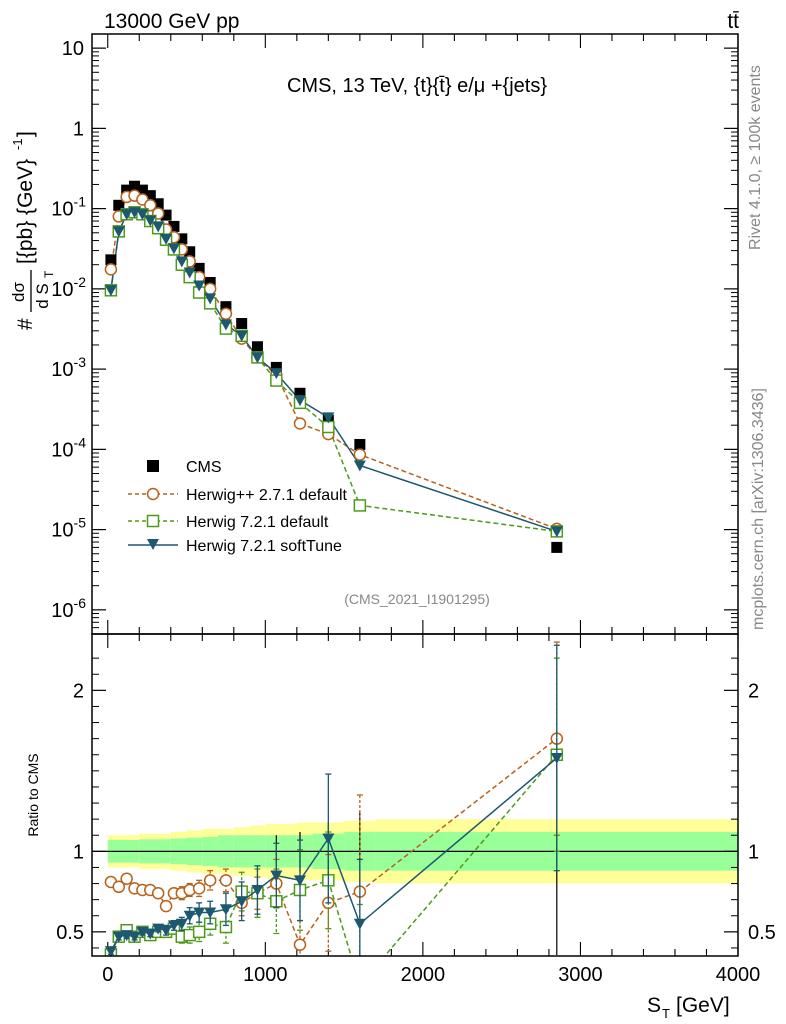  What do you see at coordinates (153, 466) in the screenshot?
I see `legend-marker-cms` at bounding box center [153, 466].